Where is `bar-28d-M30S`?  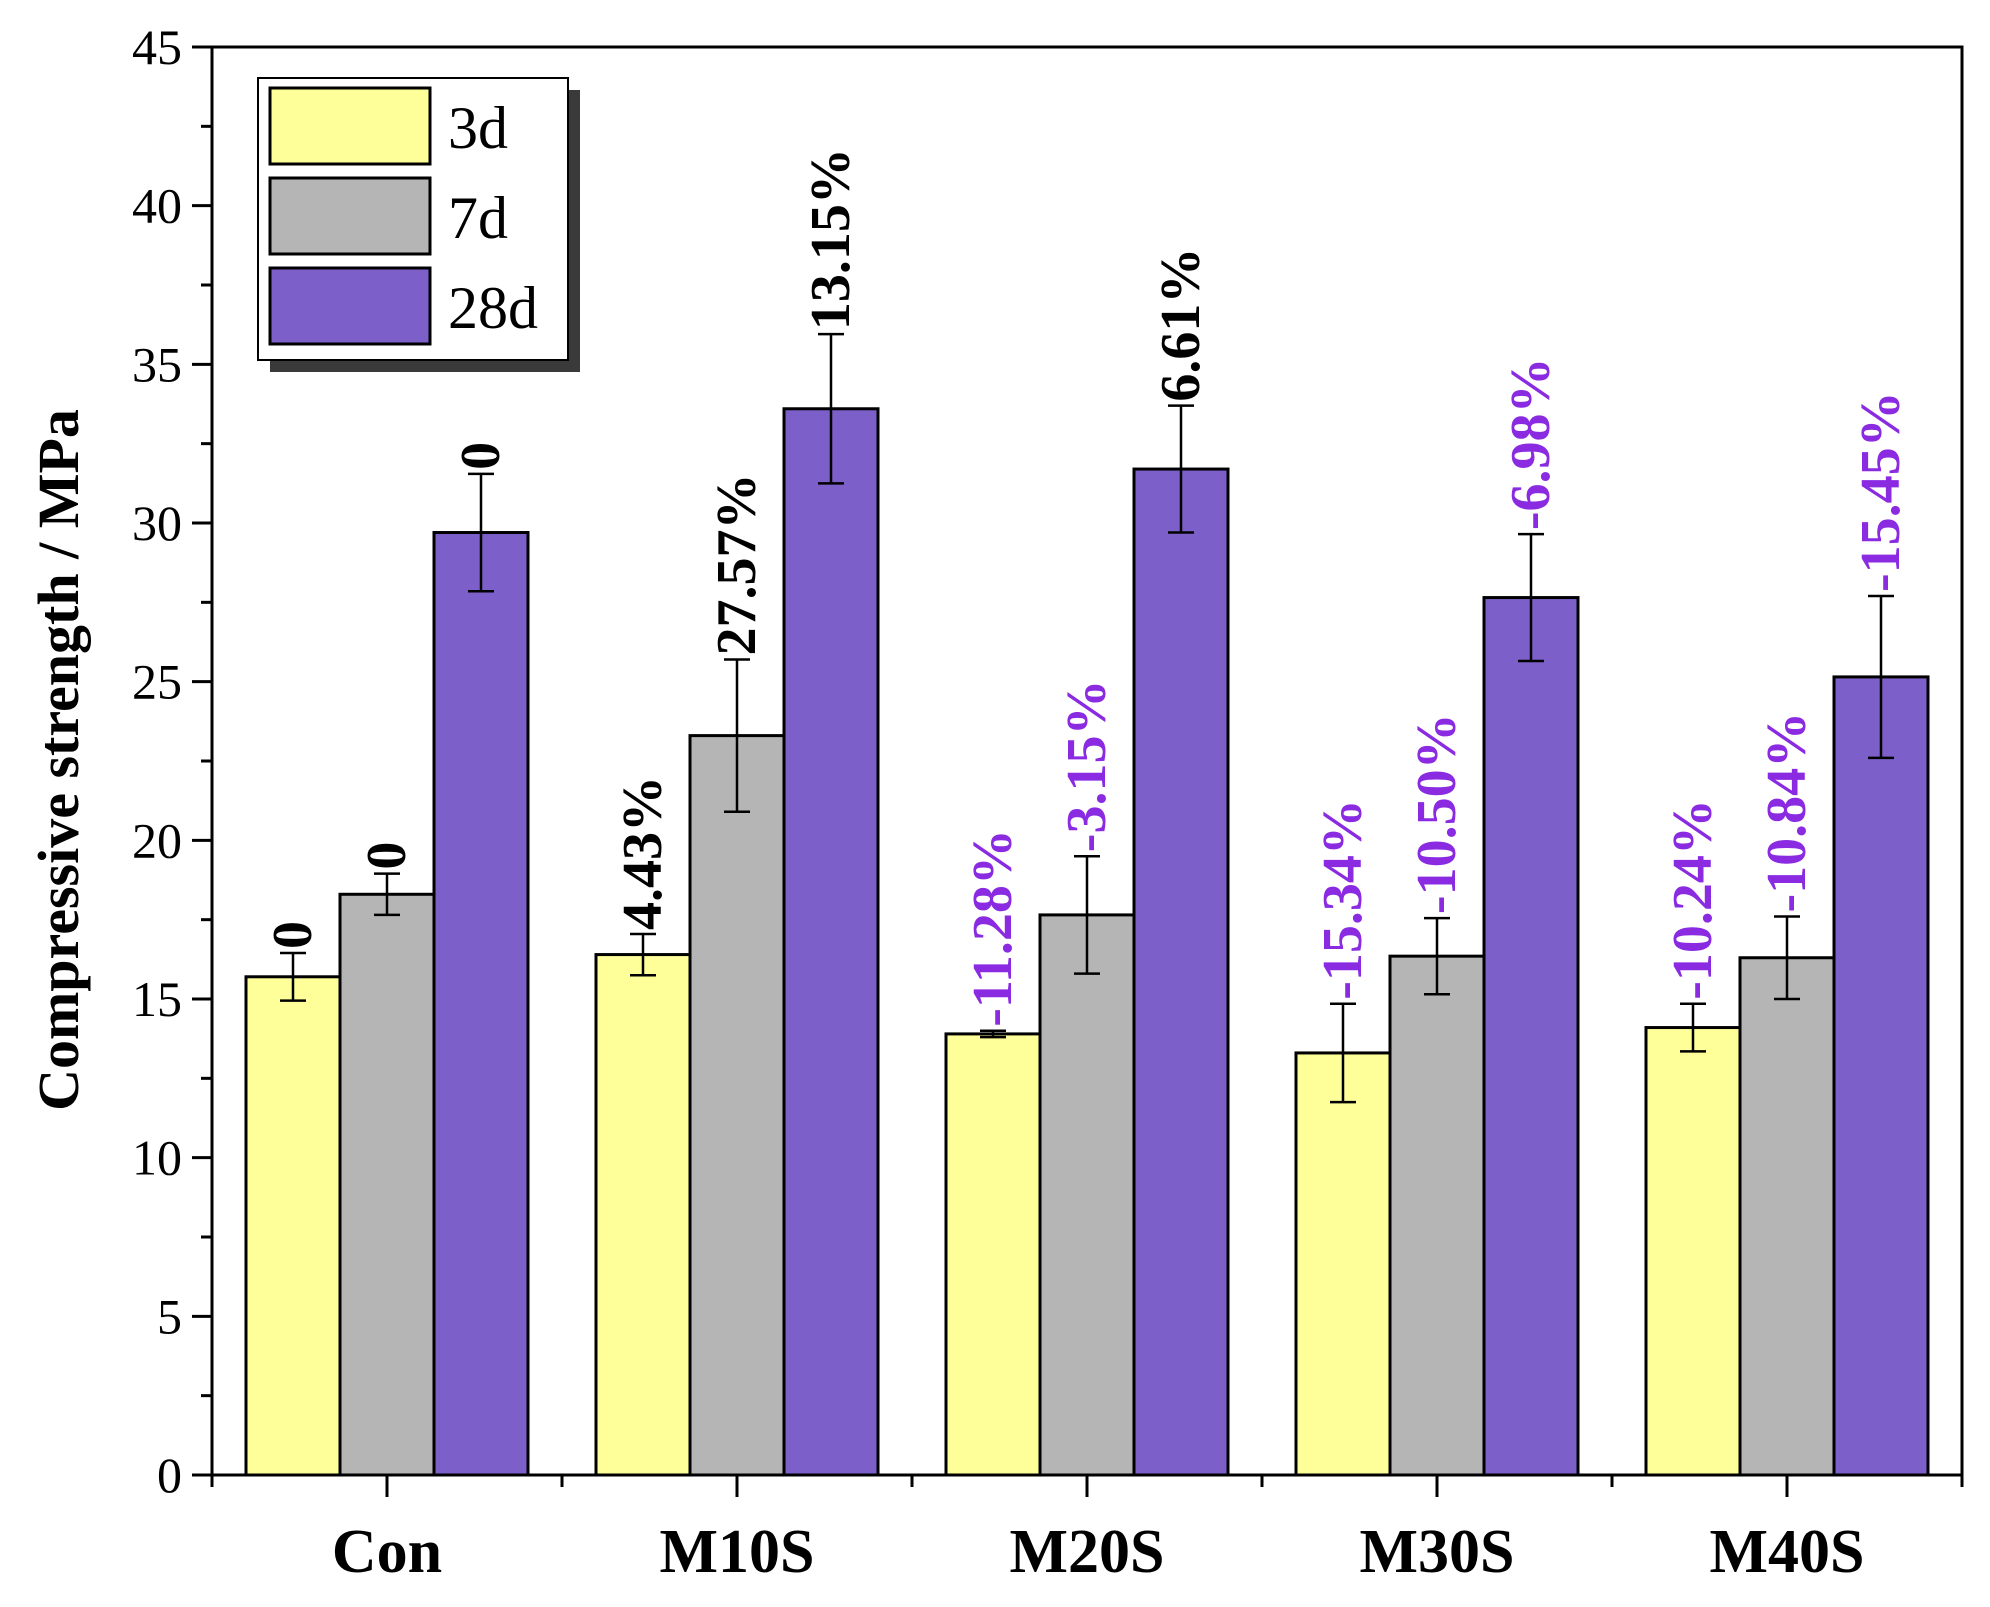 bar-28d-M30S is located at coordinates (1531, 1036).